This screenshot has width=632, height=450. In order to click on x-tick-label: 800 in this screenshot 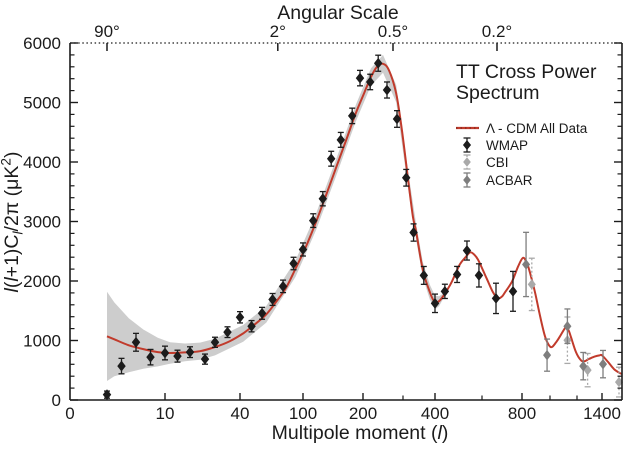, I will do `click(522, 413)`.